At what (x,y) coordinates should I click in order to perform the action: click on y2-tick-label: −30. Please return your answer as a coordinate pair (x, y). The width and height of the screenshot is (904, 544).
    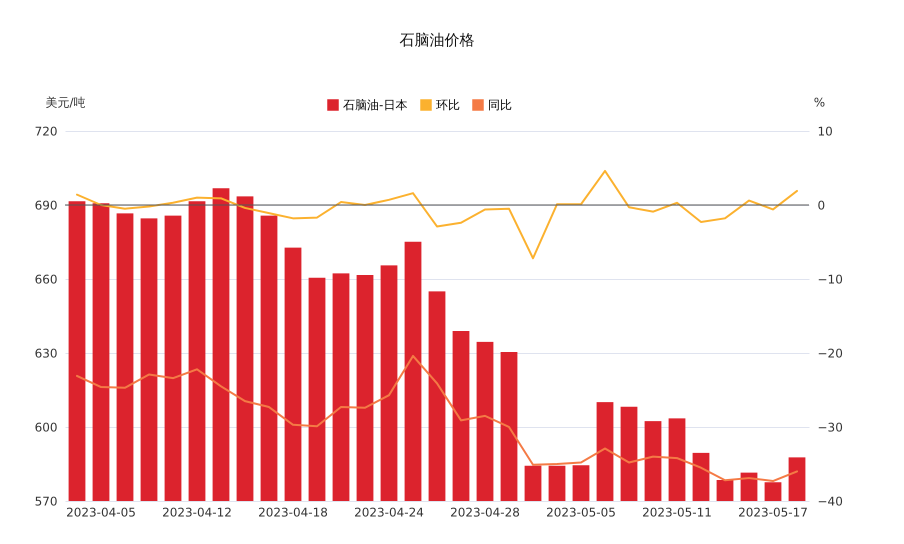
    Looking at the image, I should click on (830, 427).